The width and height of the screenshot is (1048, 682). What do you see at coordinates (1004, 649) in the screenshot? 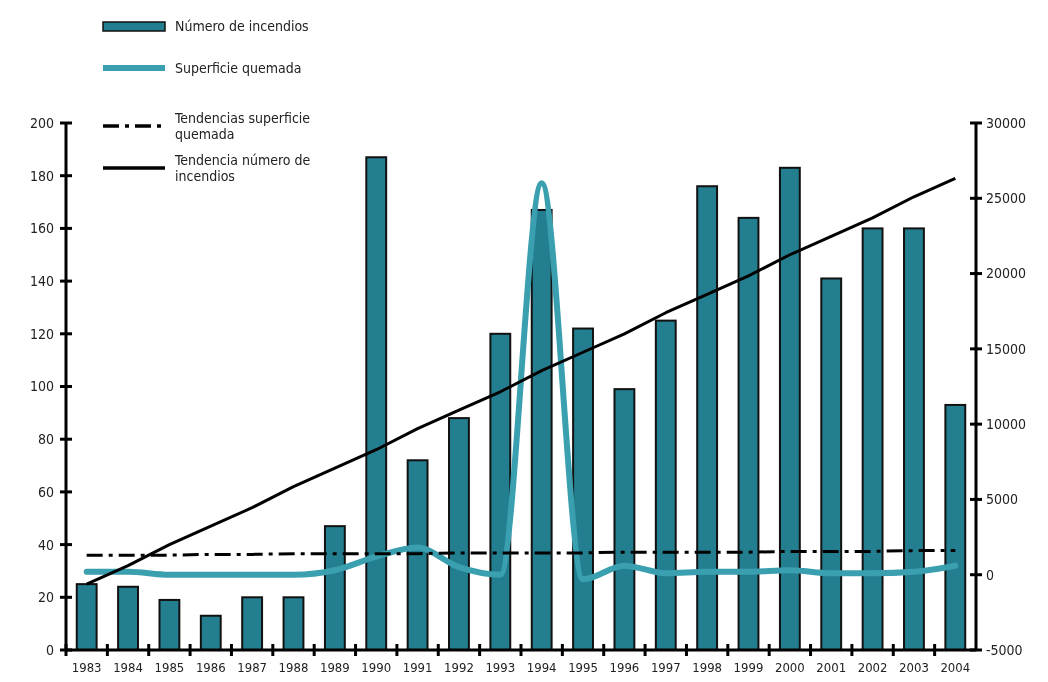
I see `y2-tick-label: -5000` at bounding box center [1004, 649].